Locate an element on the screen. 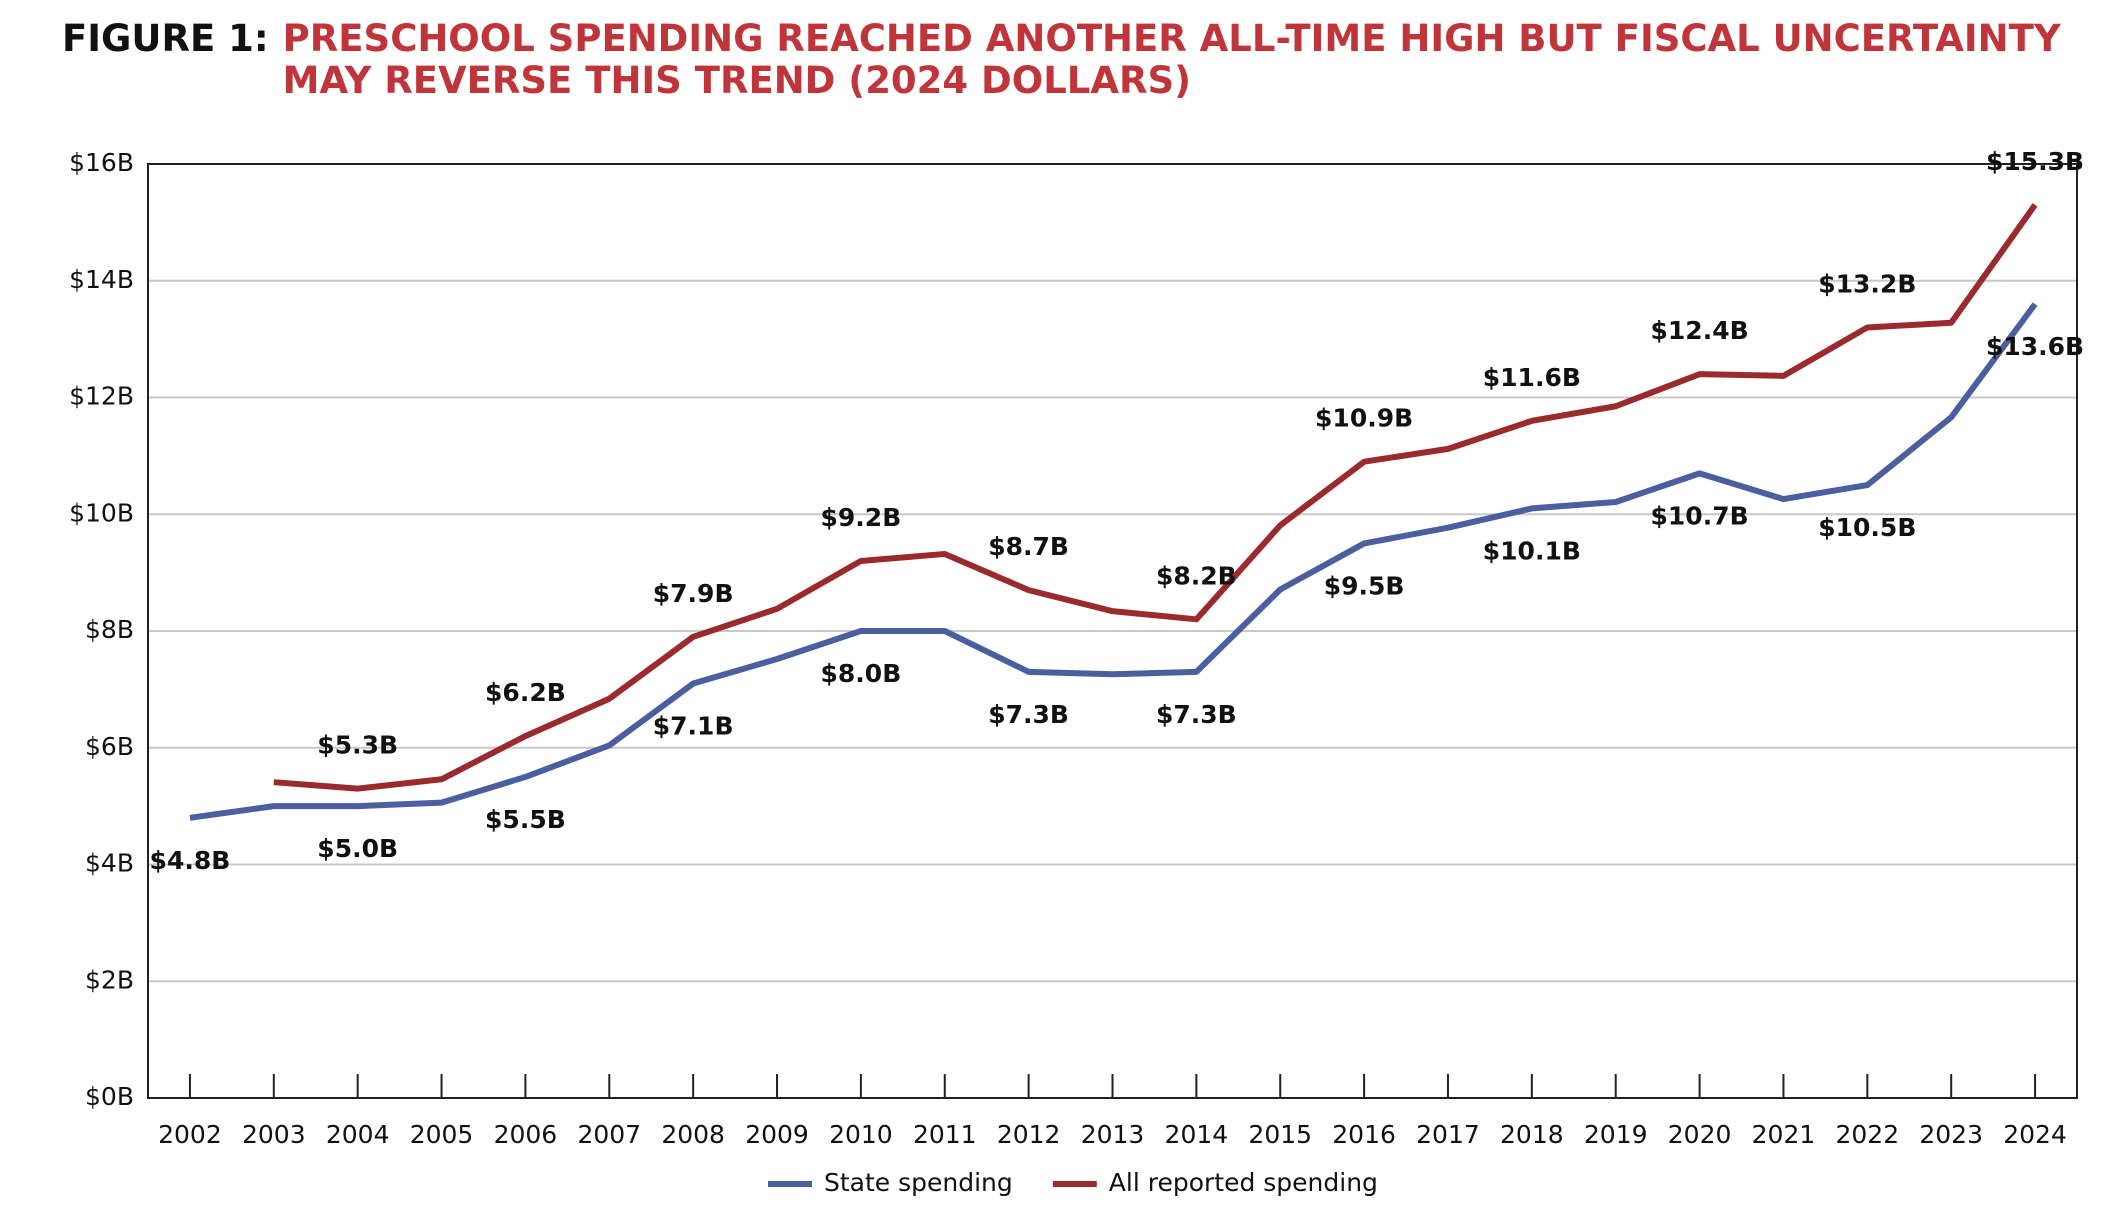 This screenshot has width=2122, height=1218. x-tick-label: 2002 is located at coordinates (190, 1134).